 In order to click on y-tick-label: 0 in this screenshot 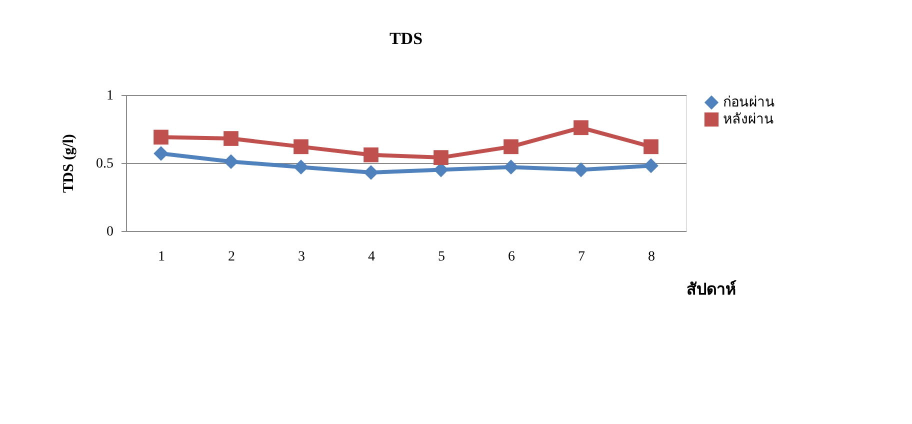, I will do `click(110, 232)`.